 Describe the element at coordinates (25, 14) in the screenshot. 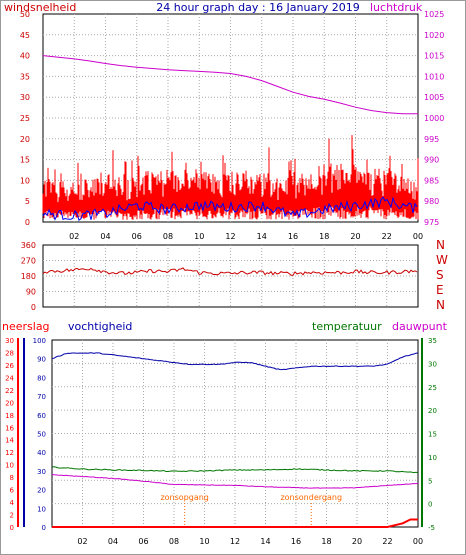

I see `wind-speed-tick: 50` at that location.